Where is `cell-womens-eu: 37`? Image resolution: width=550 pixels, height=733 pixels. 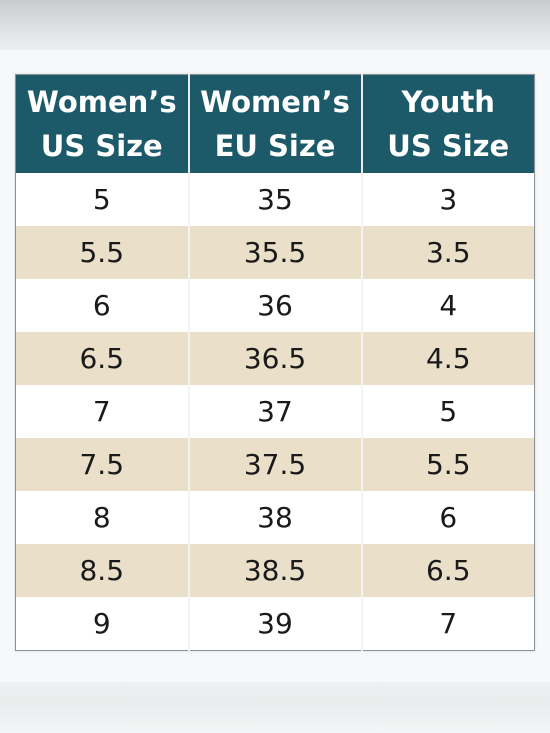
cell-womens-eu: 37 is located at coordinates (275, 411).